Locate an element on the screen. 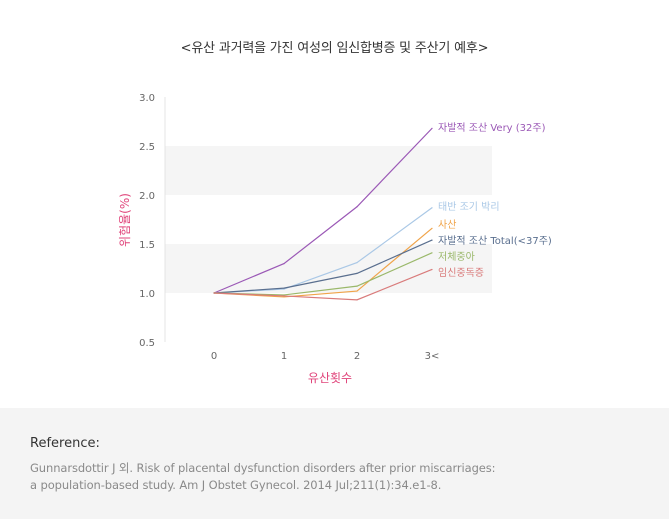 Image resolution: width=669 pixels, height=519 pixels. x-axis-title: 유산횟수 is located at coordinates (330, 378).